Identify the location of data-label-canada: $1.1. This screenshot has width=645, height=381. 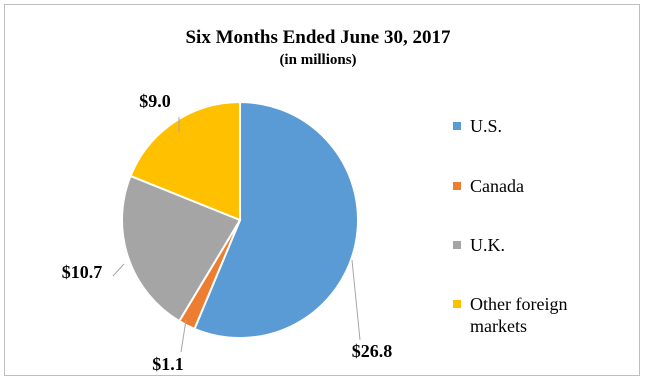
(168, 364).